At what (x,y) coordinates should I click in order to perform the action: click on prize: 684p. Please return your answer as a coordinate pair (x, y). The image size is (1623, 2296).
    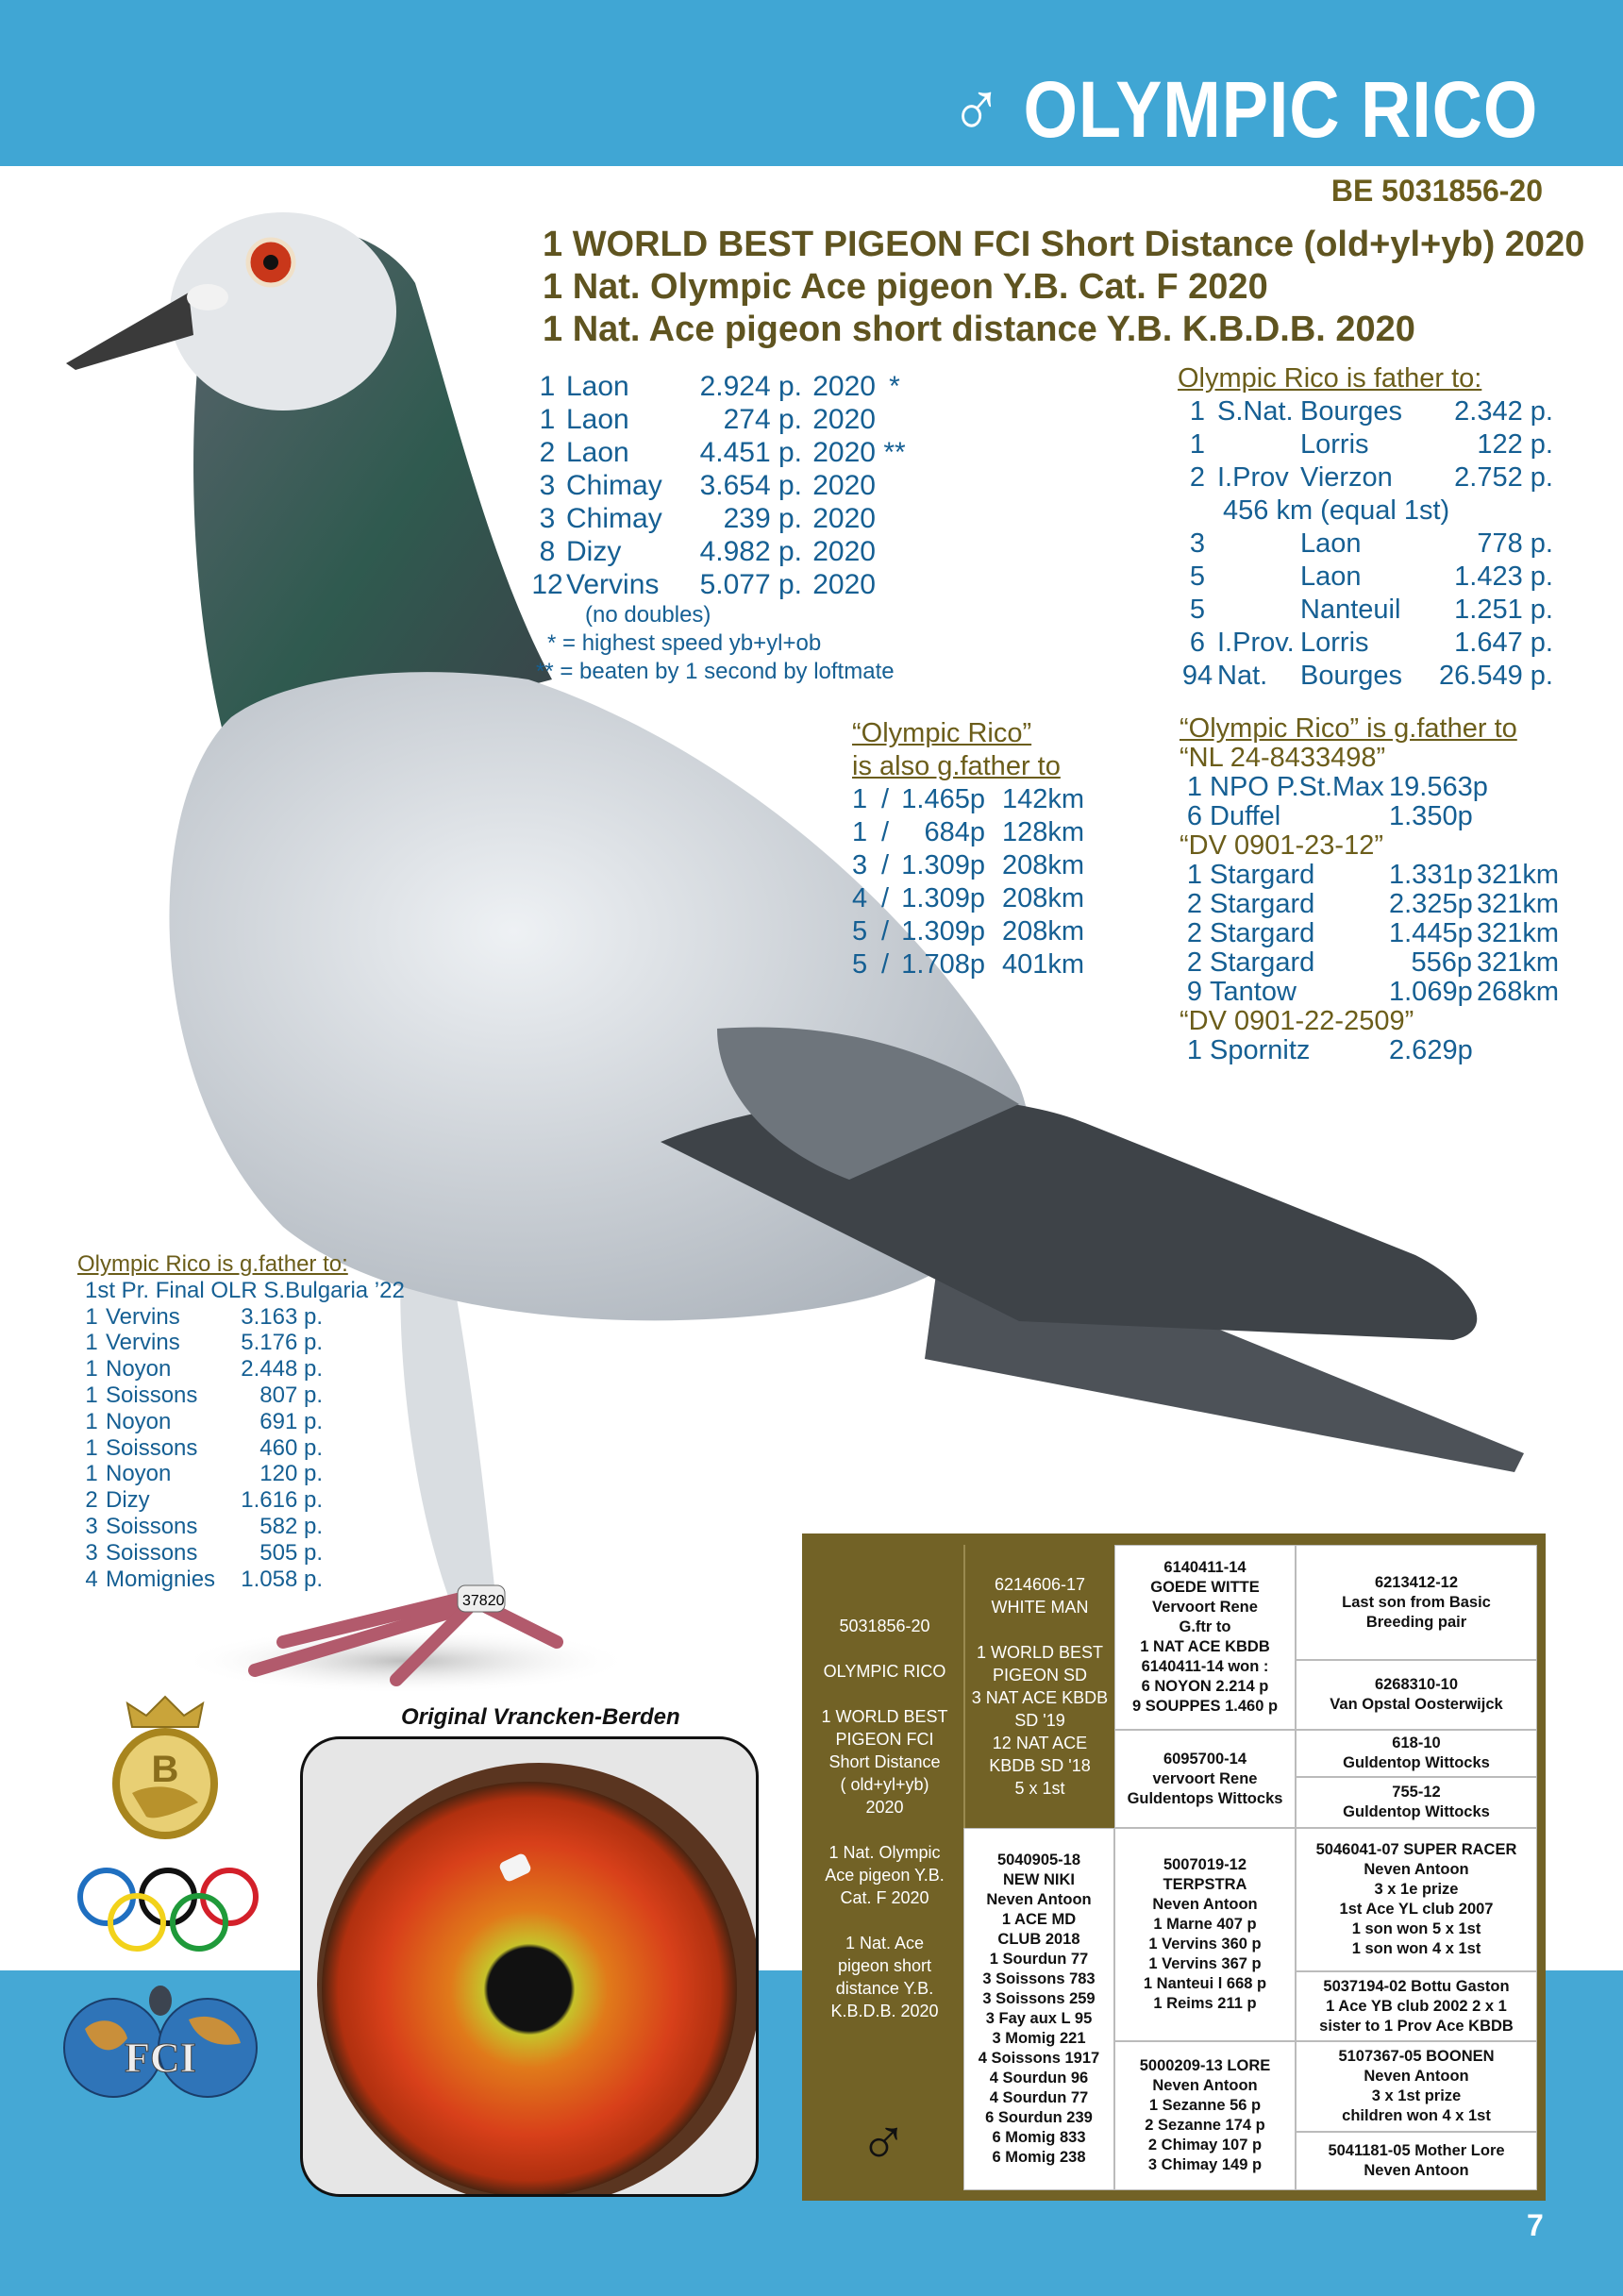
    Looking at the image, I should click on (954, 832).